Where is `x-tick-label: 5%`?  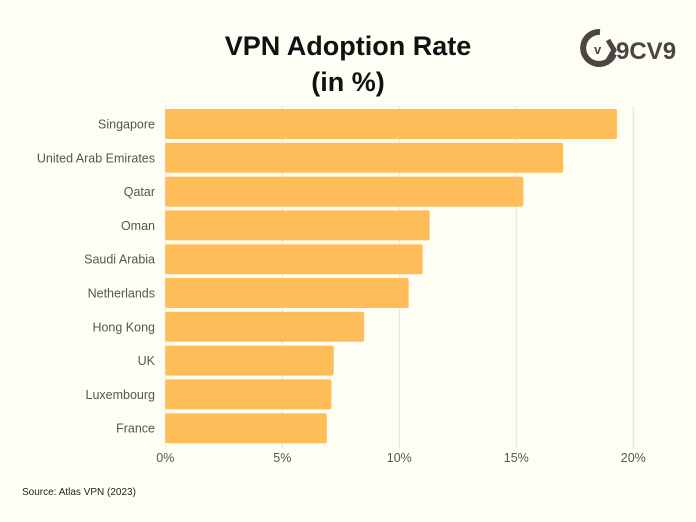
x-tick-label: 5% is located at coordinates (282, 458).